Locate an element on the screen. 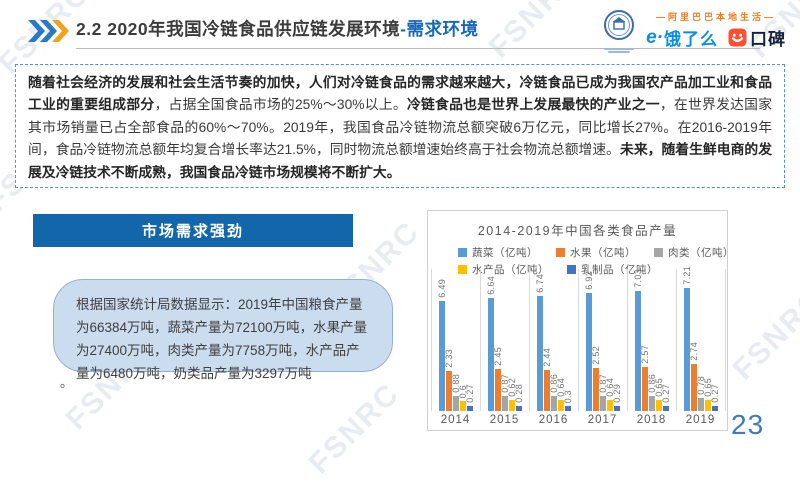 This screenshot has width=800, height=481. bar-slot: 6.64 is located at coordinates (491, 340).